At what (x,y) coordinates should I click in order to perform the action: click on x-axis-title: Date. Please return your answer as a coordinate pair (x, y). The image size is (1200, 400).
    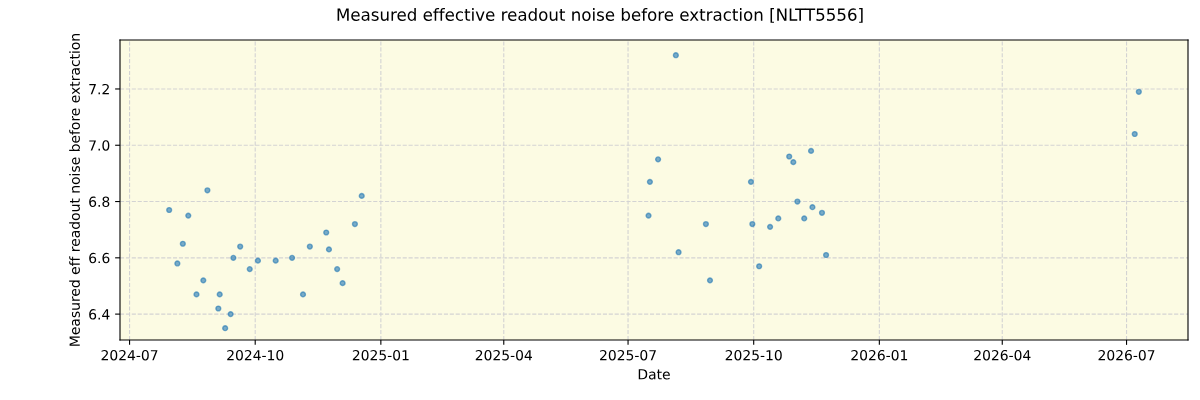
    Looking at the image, I should click on (654, 374).